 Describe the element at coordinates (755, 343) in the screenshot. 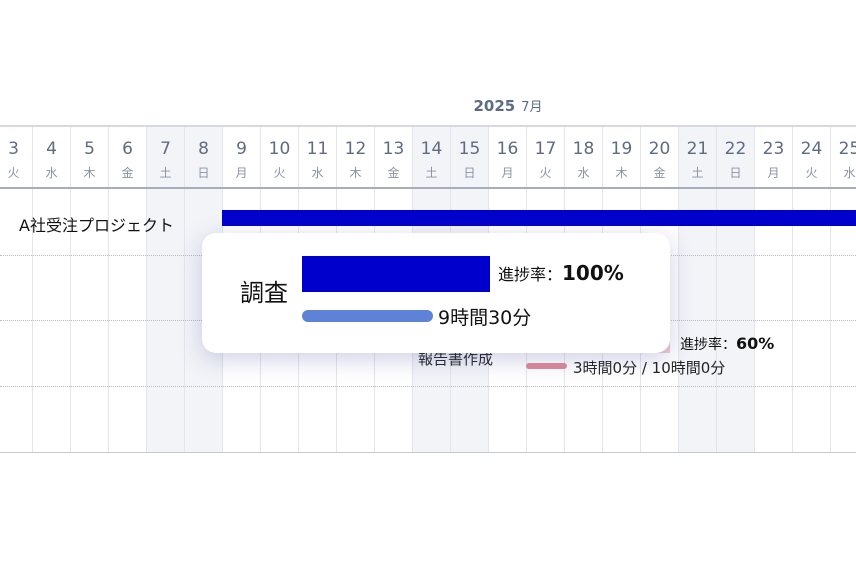

I see `progress-value: 60%` at that location.